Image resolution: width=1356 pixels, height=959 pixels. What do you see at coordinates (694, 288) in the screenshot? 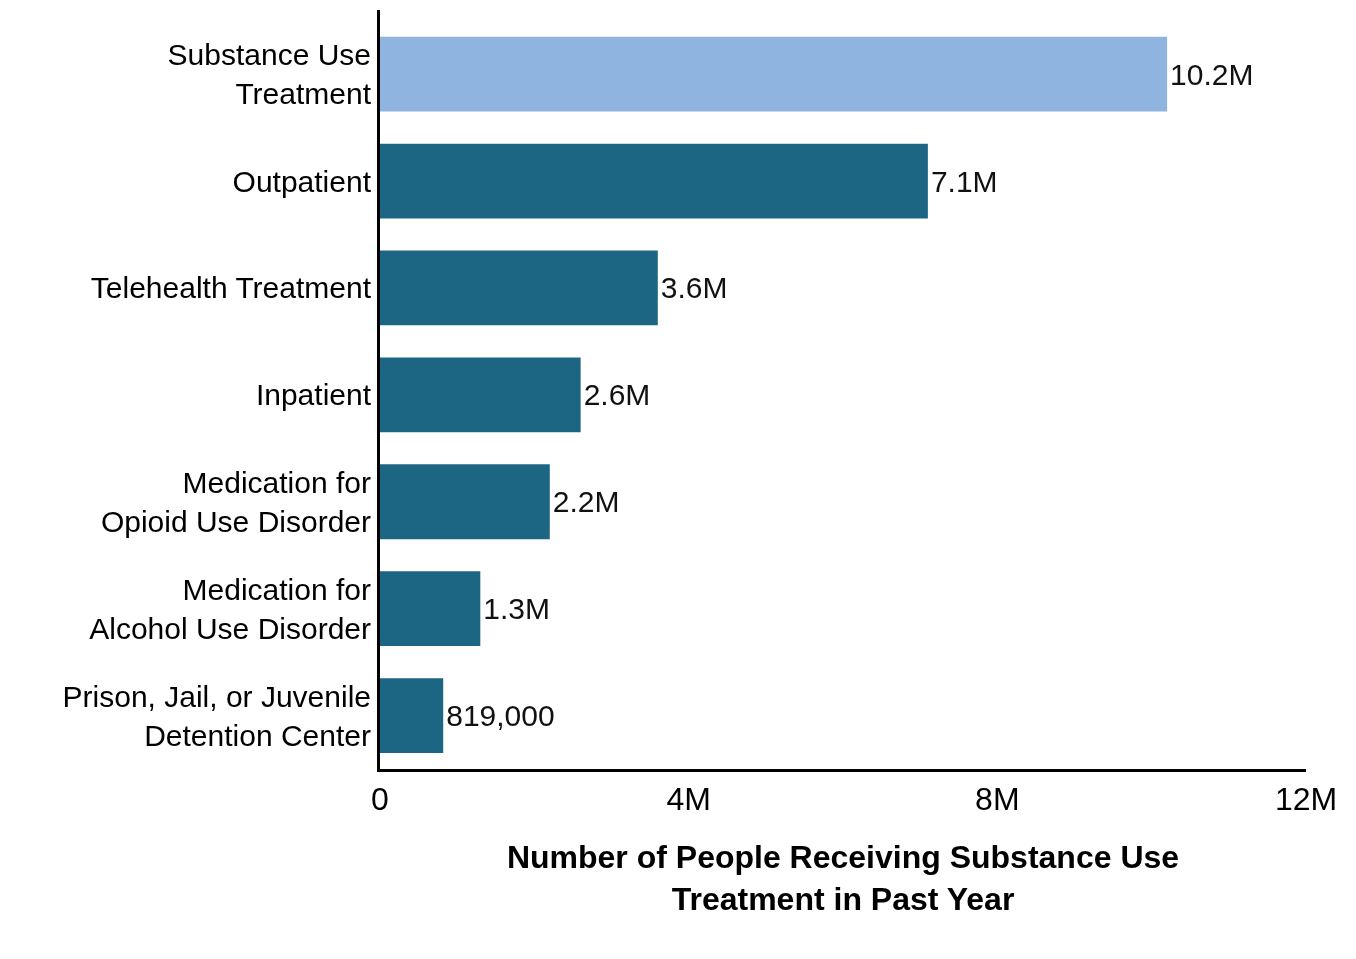
I see `data-label: 3.6M` at bounding box center [694, 288].